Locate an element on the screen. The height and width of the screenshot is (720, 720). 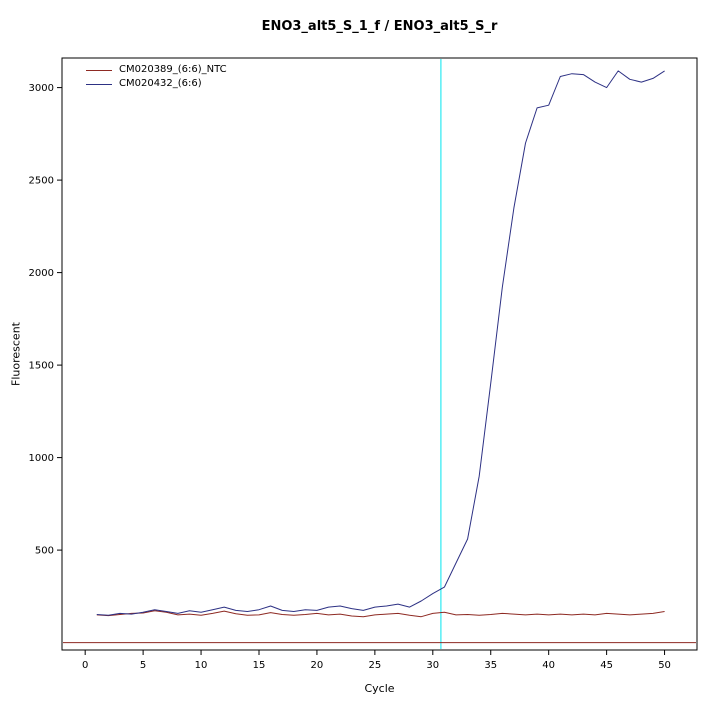
x-tick-label: 35 is located at coordinates (490, 665).